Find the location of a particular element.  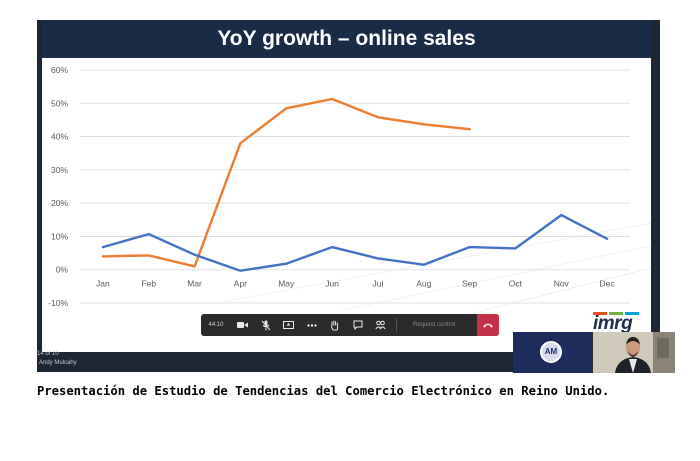

x-tick-label: Sep is located at coordinates (469, 284).